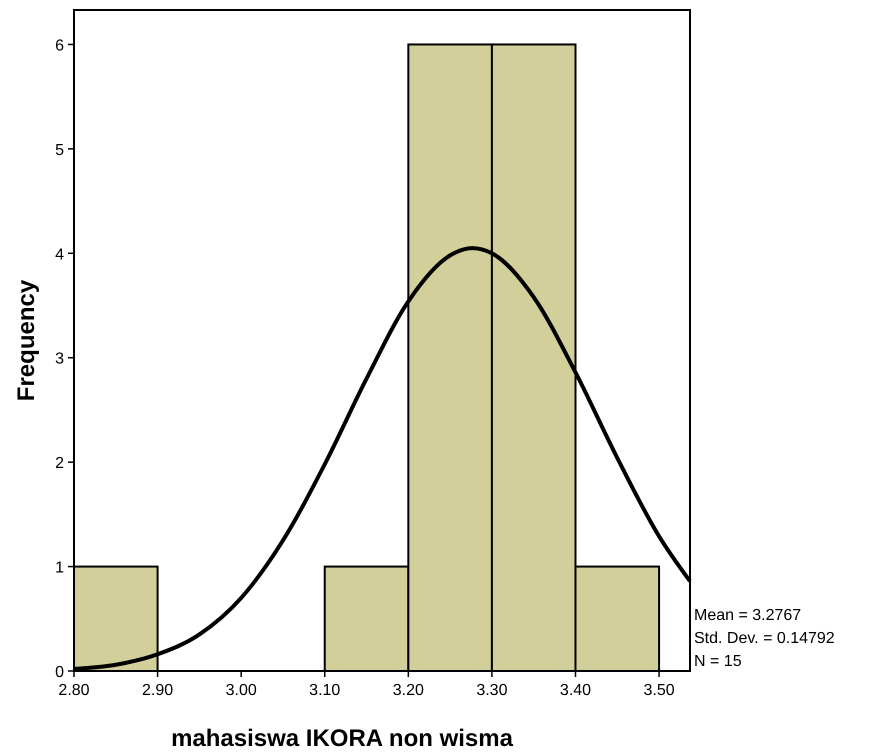 The image size is (878, 753). Describe the element at coordinates (659, 690) in the screenshot. I see `x-tick-label: 3.50` at that location.